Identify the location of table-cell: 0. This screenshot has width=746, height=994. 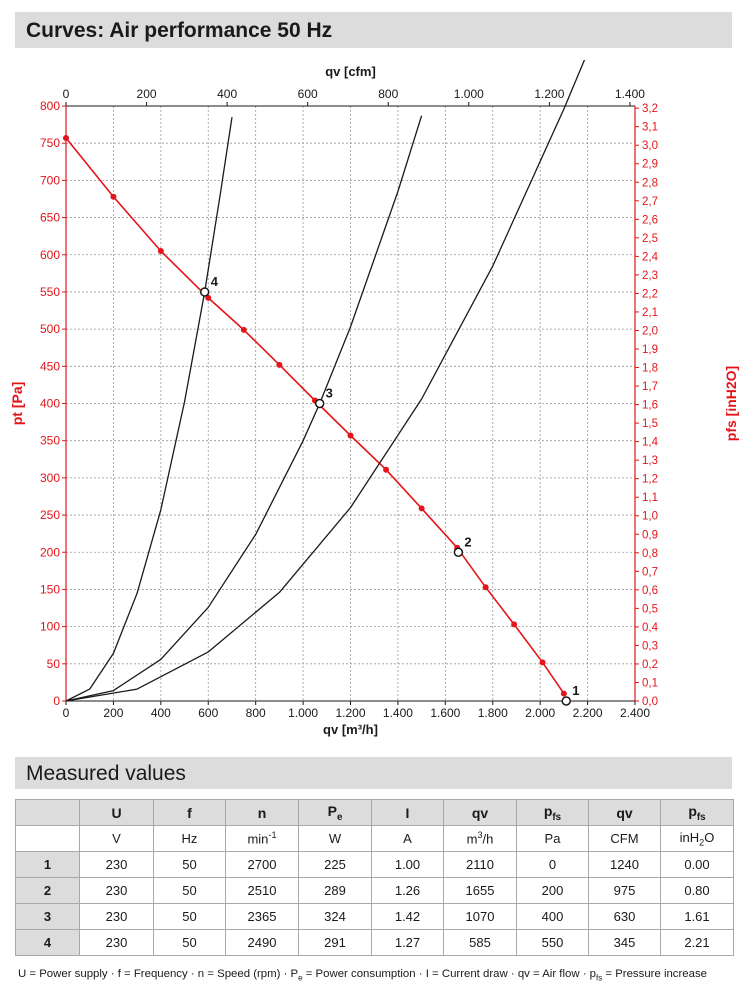
(552, 864).